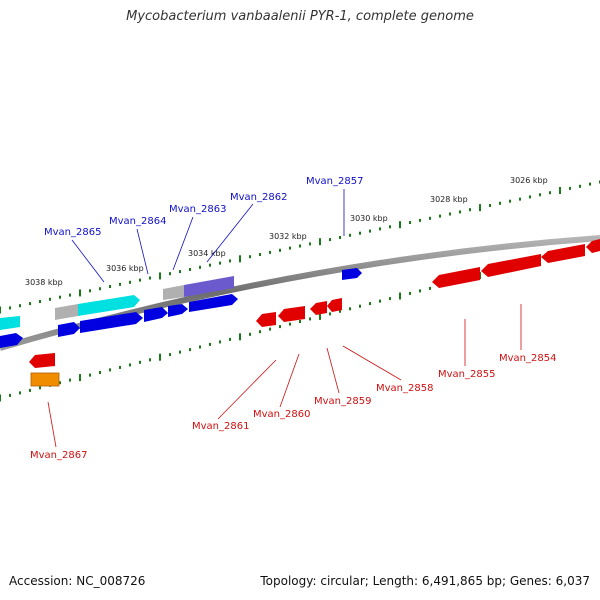 The image size is (600, 600). What do you see at coordinates (529, 180) in the screenshot?
I see `scale-label-3026: 3026 kbp` at bounding box center [529, 180].